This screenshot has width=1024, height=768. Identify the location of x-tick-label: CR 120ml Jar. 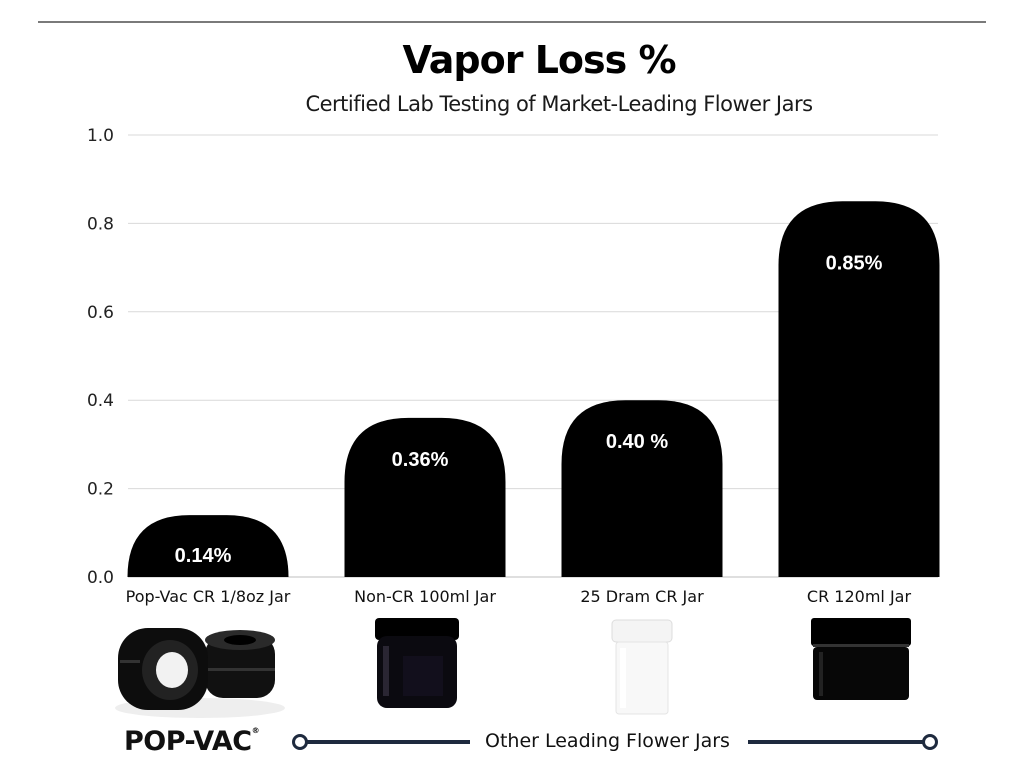
(859, 596).